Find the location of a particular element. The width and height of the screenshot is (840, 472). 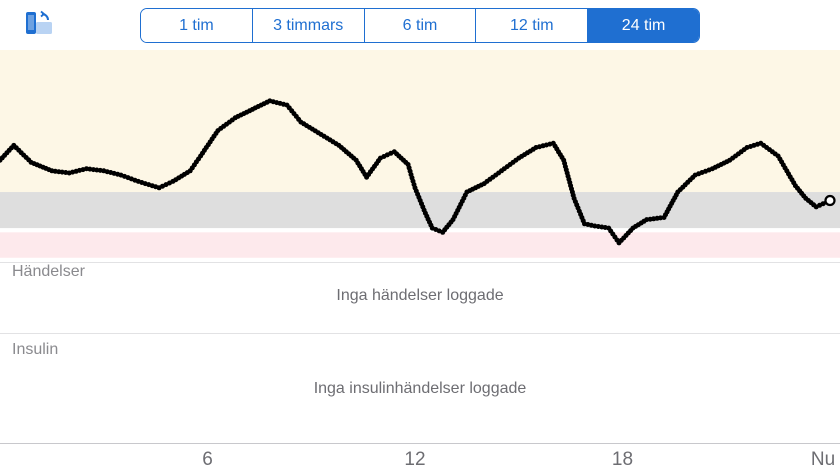

x-tick-label: Nu is located at coordinates (823, 459).